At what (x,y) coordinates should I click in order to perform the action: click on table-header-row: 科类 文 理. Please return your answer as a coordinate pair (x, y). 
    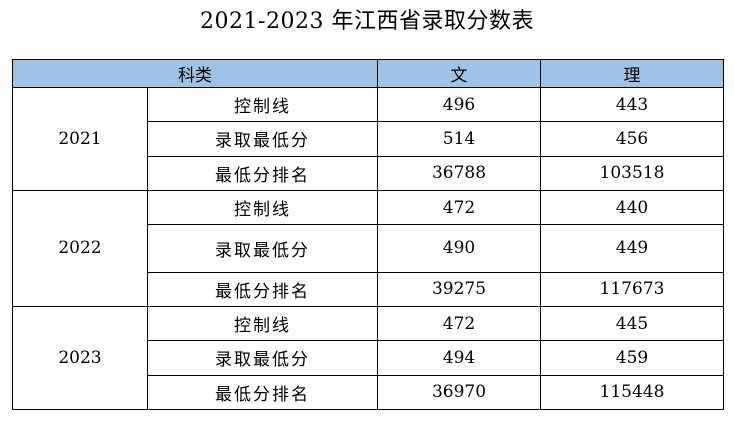
    Looking at the image, I should click on (368, 73).